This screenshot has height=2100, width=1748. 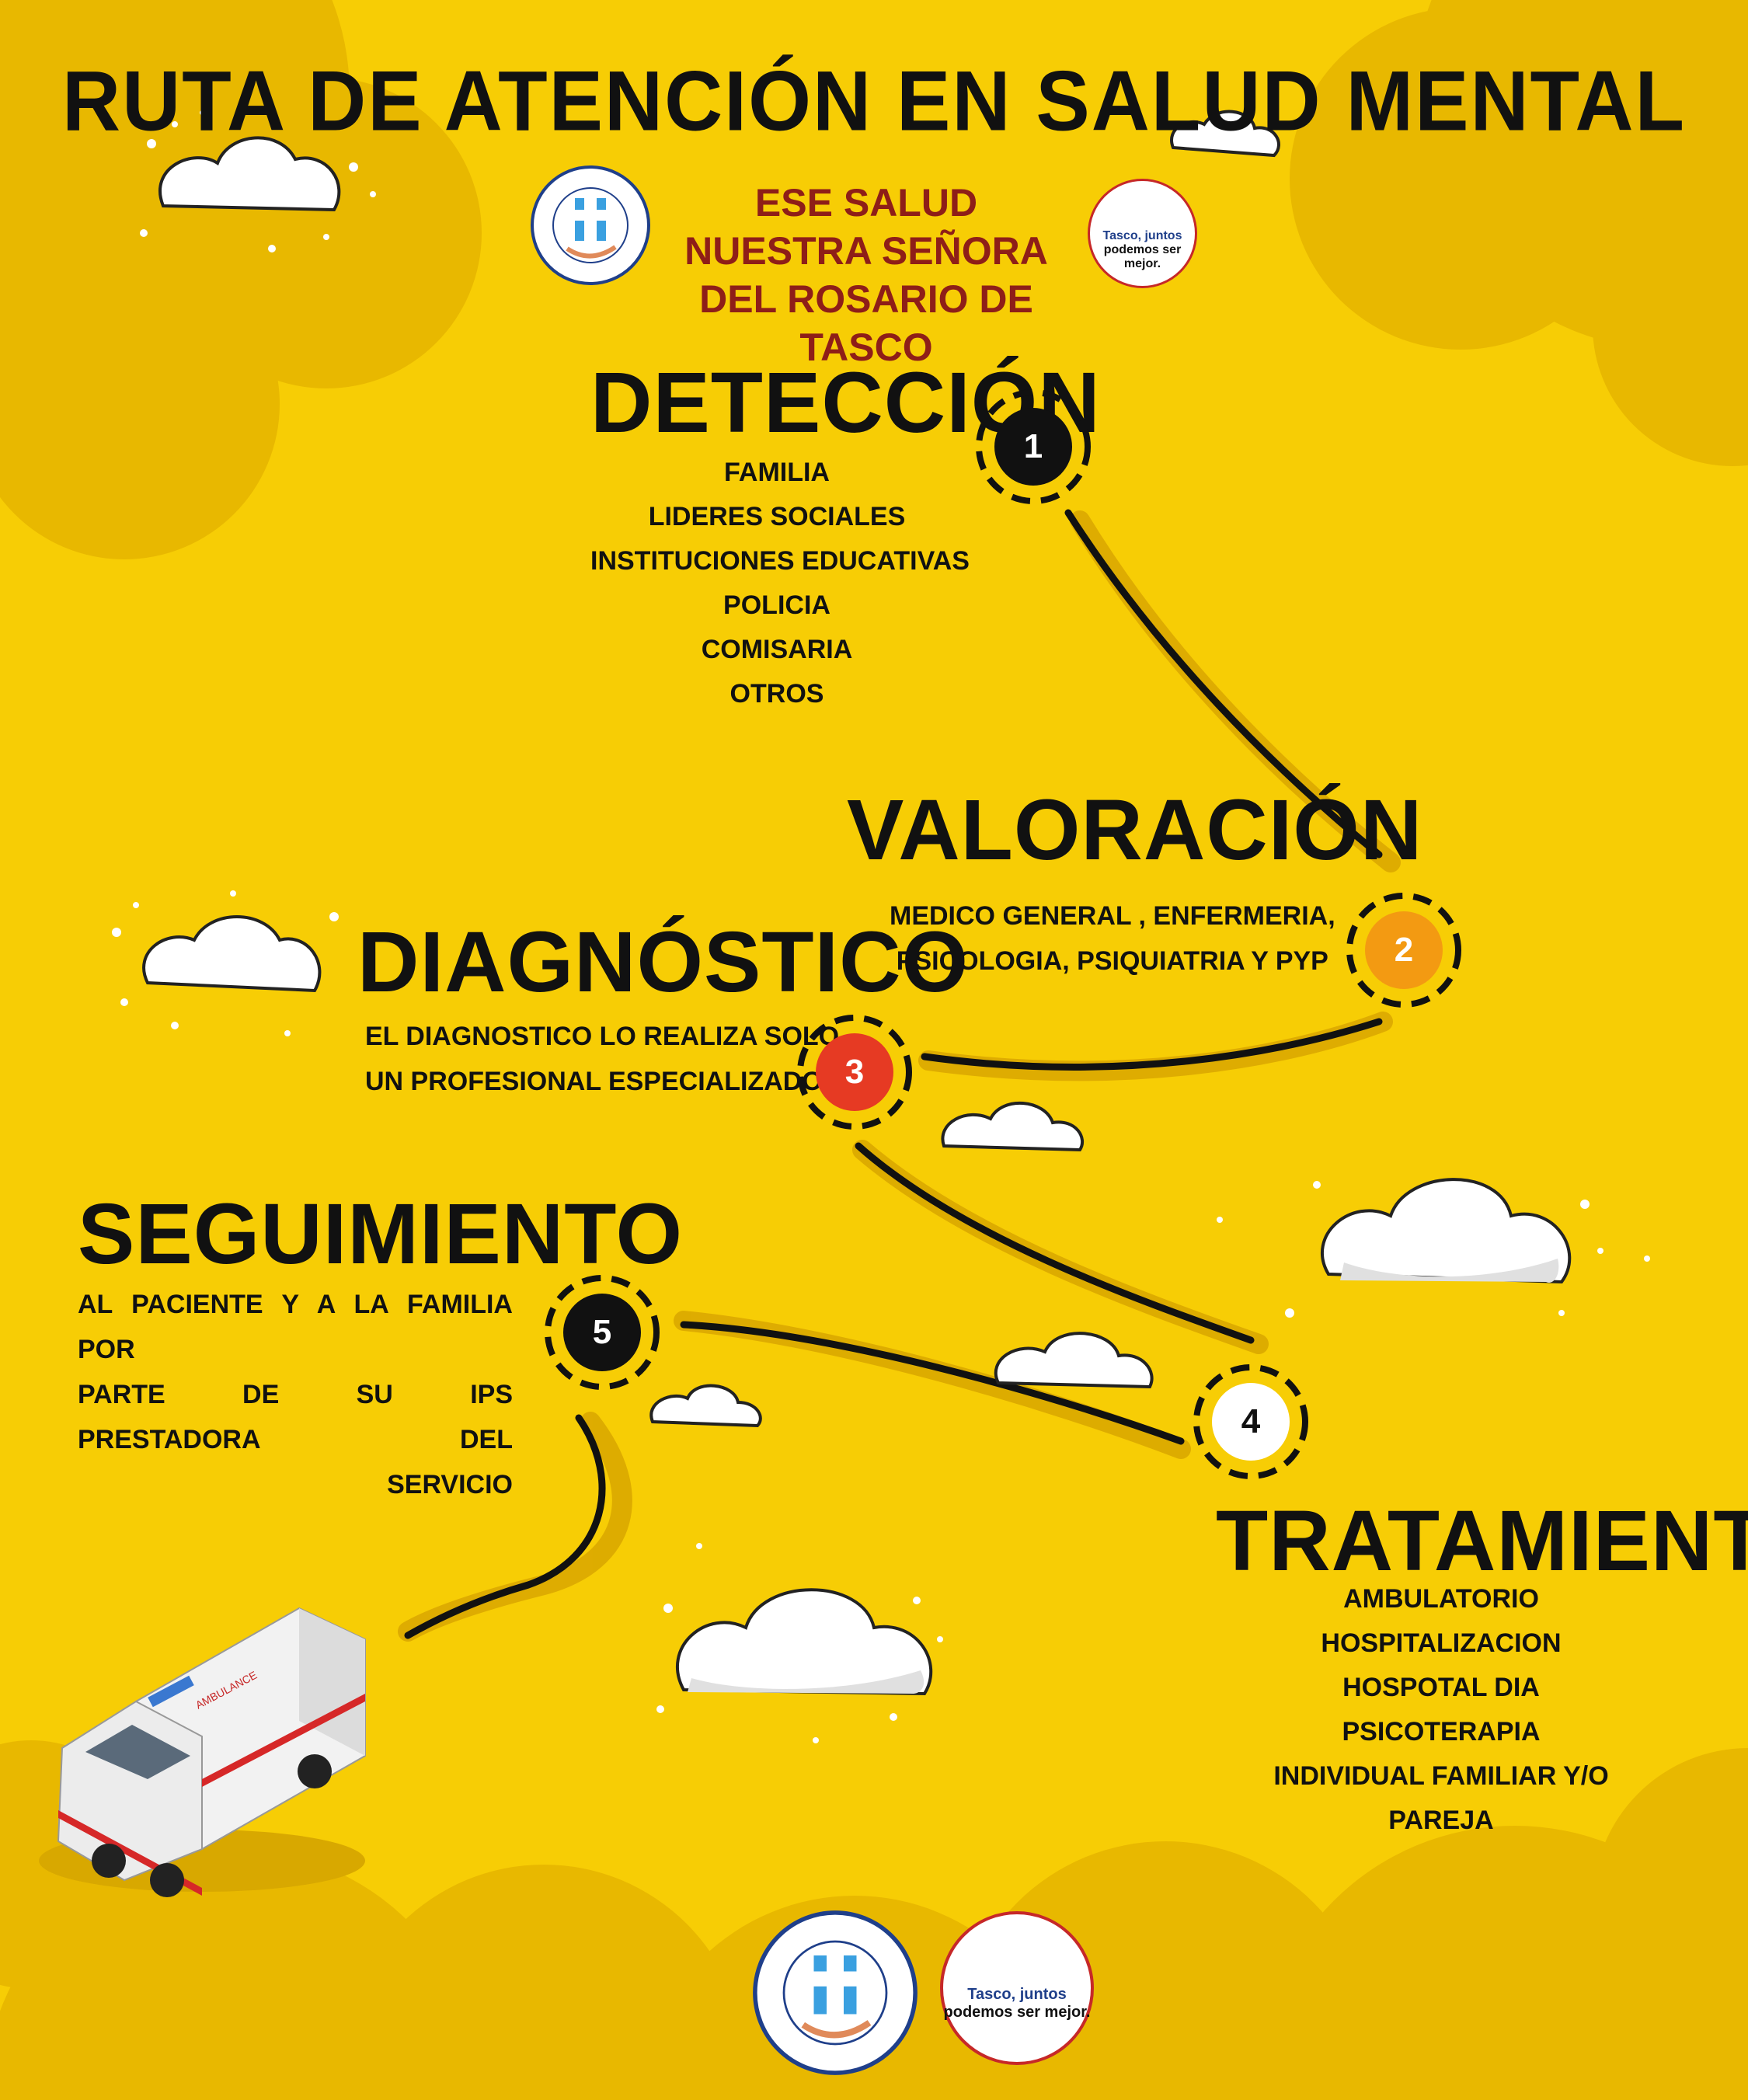 What do you see at coordinates (1441, 1776) in the screenshot?
I see `list-item: INDIVIDUAL FAMILIAR Y/O` at bounding box center [1441, 1776].